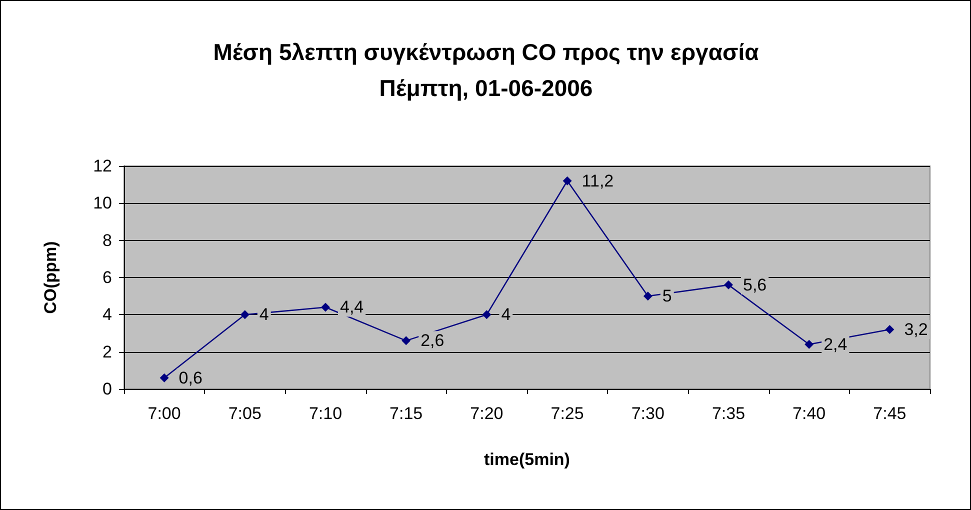 The height and width of the screenshot is (510, 971). What do you see at coordinates (486, 52) in the screenshot?
I see `chart-title: Μέση 5λεπτη συγκέντρωση CO προς την εργασία` at bounding box center [486, 52].